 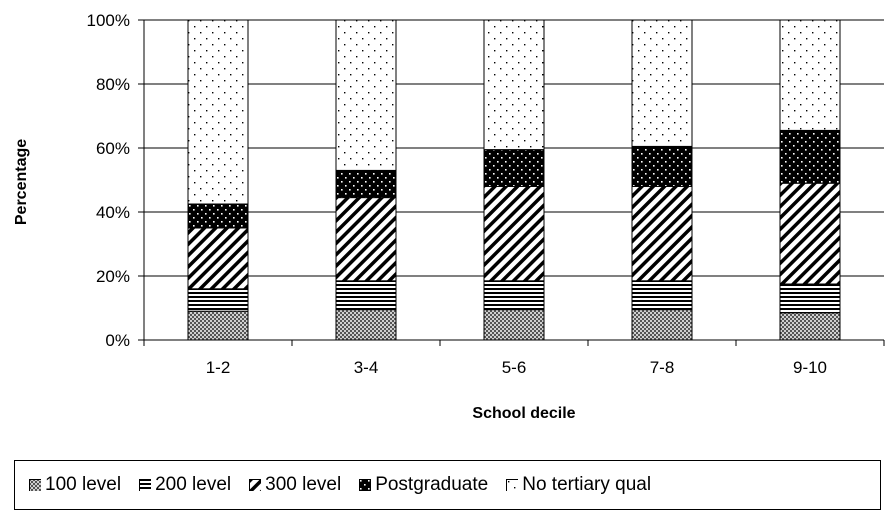 I want to click on legend-label: No tertiary qual, so click(x=587, y=484).